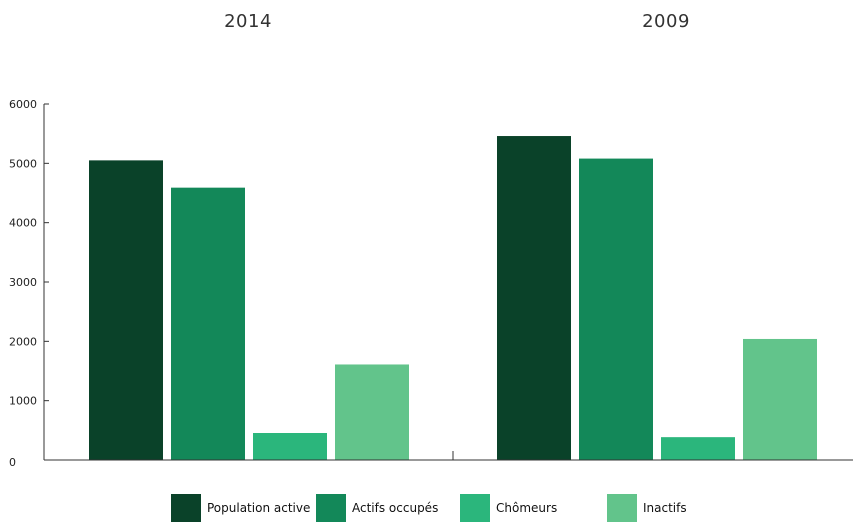 The image size is (855, 523). Describe the element at coordinates (23, 223) in the screenshot. I see `y-tick-label-4000: 4000` at that location.